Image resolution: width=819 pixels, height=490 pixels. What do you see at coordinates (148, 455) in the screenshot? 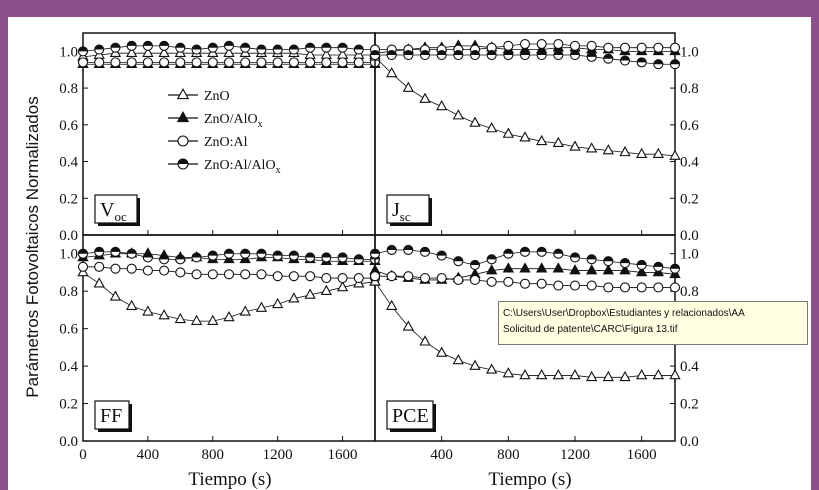
I see `x-tick-label: 400` at bounding box center [148, 455].